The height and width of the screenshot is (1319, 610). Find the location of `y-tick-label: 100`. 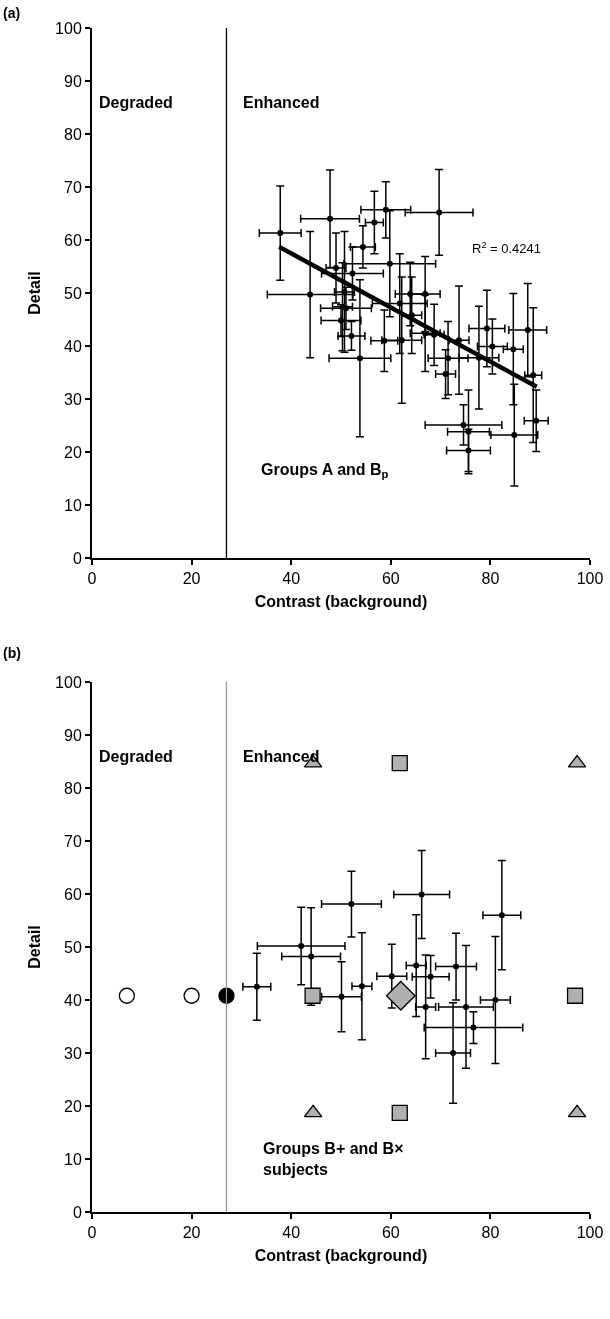

y-tick-label: 100 is located at coordinates (68, 682).